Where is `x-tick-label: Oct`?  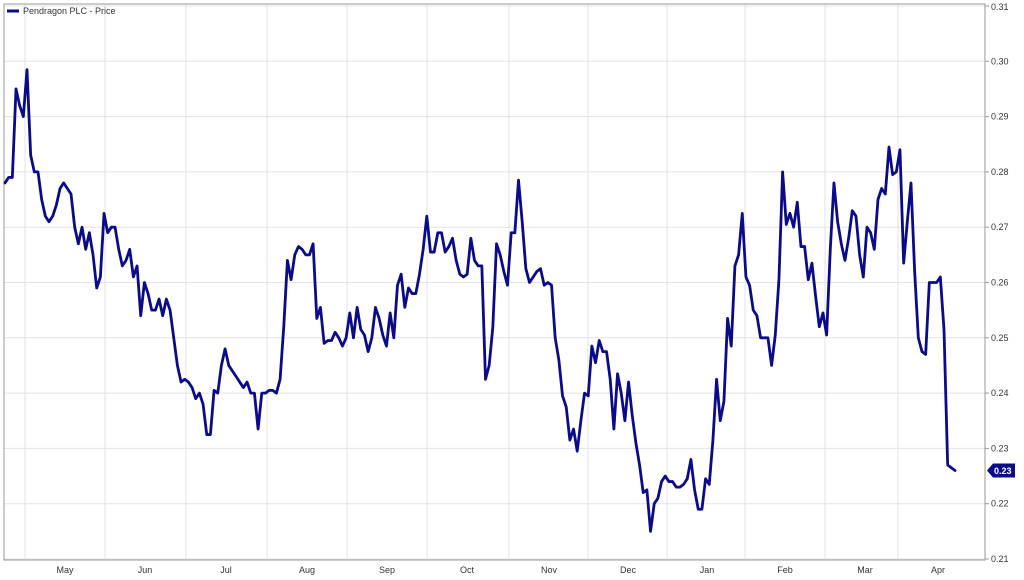
x-tick-label: Oct is located at coordinates (467, 570).